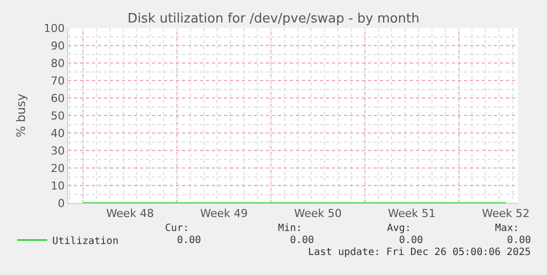 Image resolution: width=547 pixels, height=275 pixels. I want to click on legend-label: Utilization, so click(85, 241).